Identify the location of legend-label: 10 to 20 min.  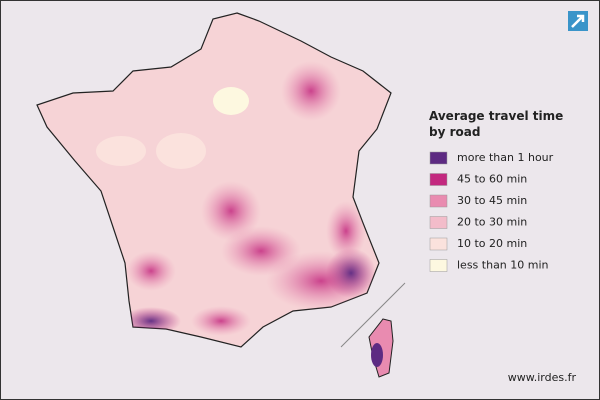
(492, 243).